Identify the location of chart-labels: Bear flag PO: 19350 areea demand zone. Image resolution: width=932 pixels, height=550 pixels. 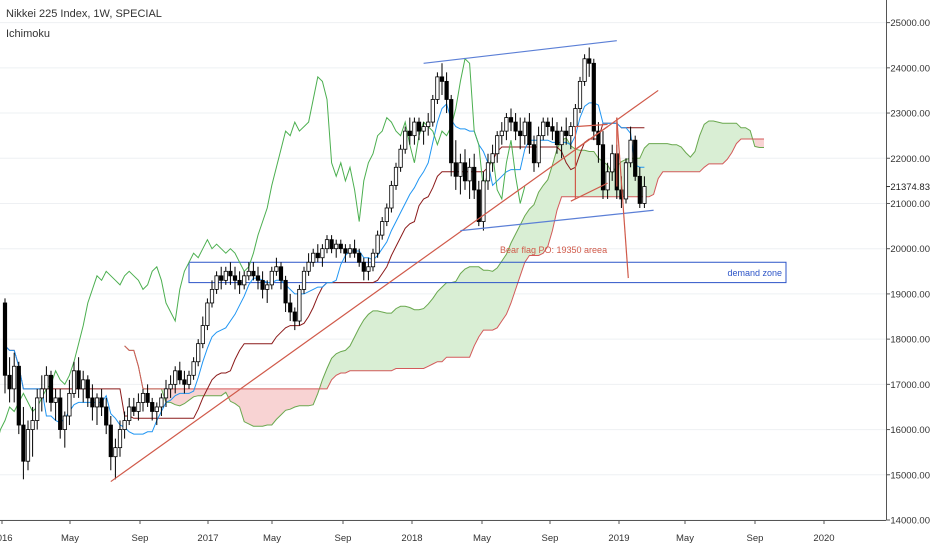
(641, 261).